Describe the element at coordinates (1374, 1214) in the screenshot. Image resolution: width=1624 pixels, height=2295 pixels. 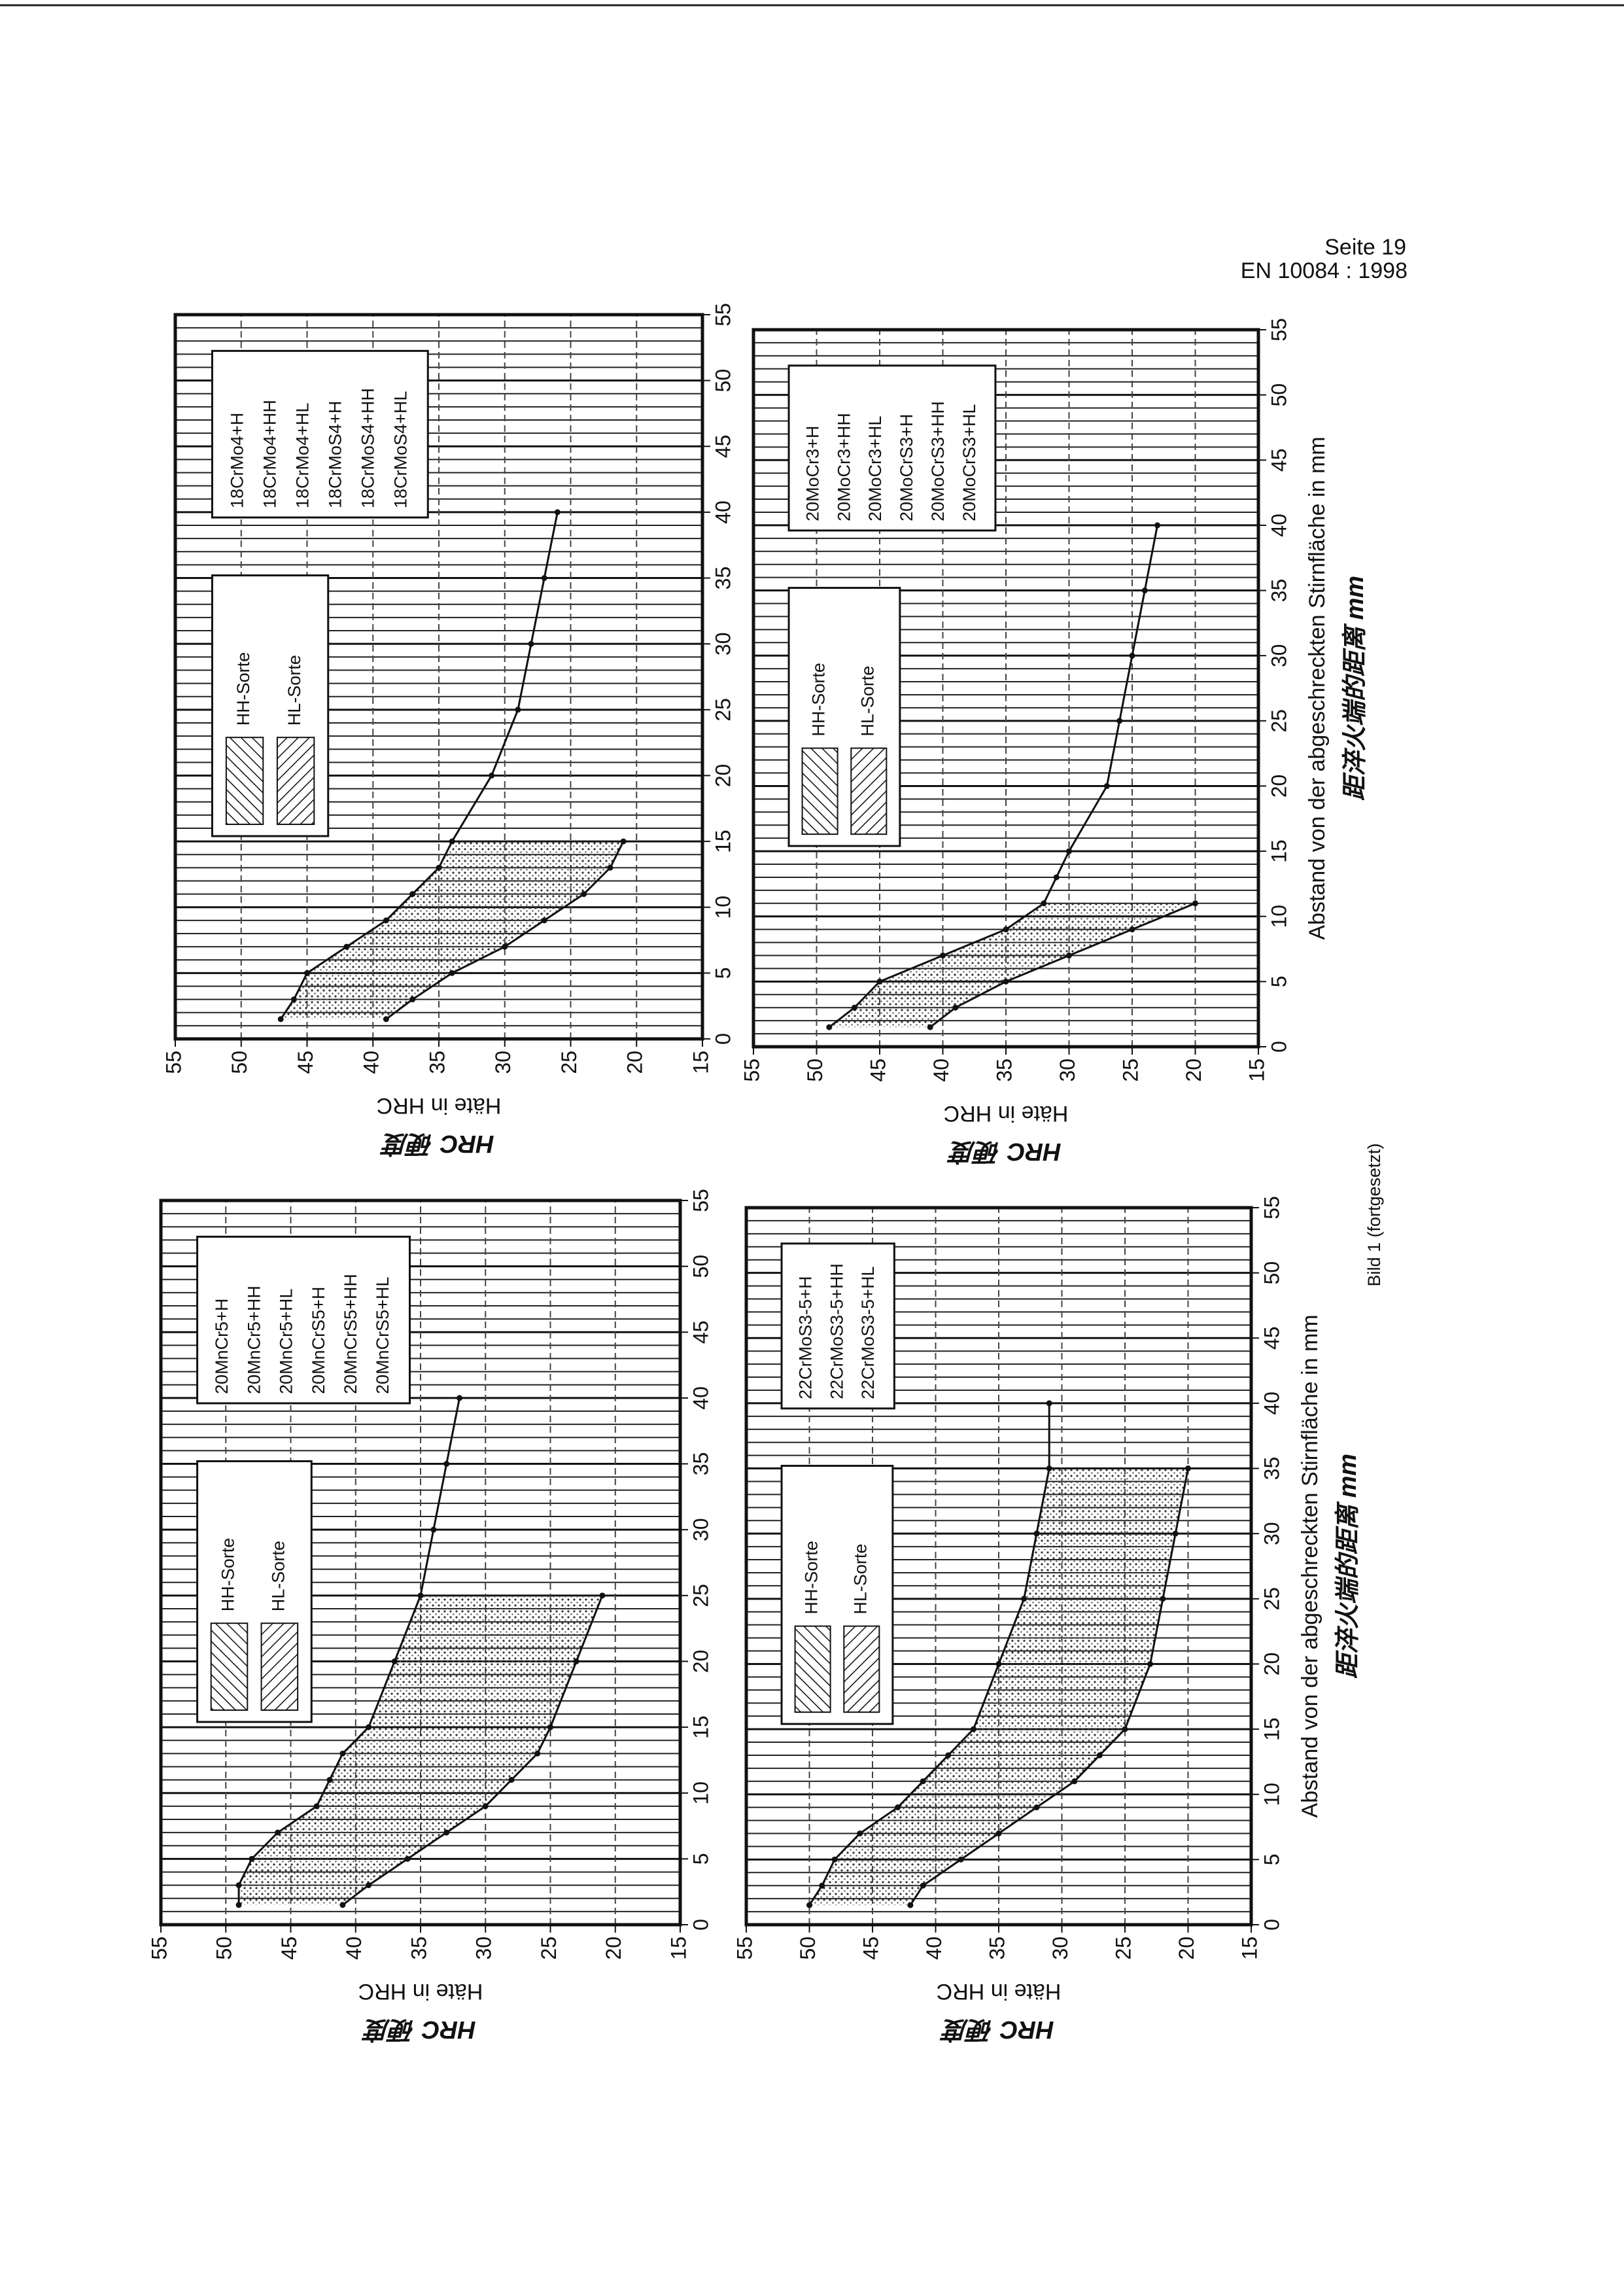
I see `caption: Bild 1 (fortgesetzt)` at that location.